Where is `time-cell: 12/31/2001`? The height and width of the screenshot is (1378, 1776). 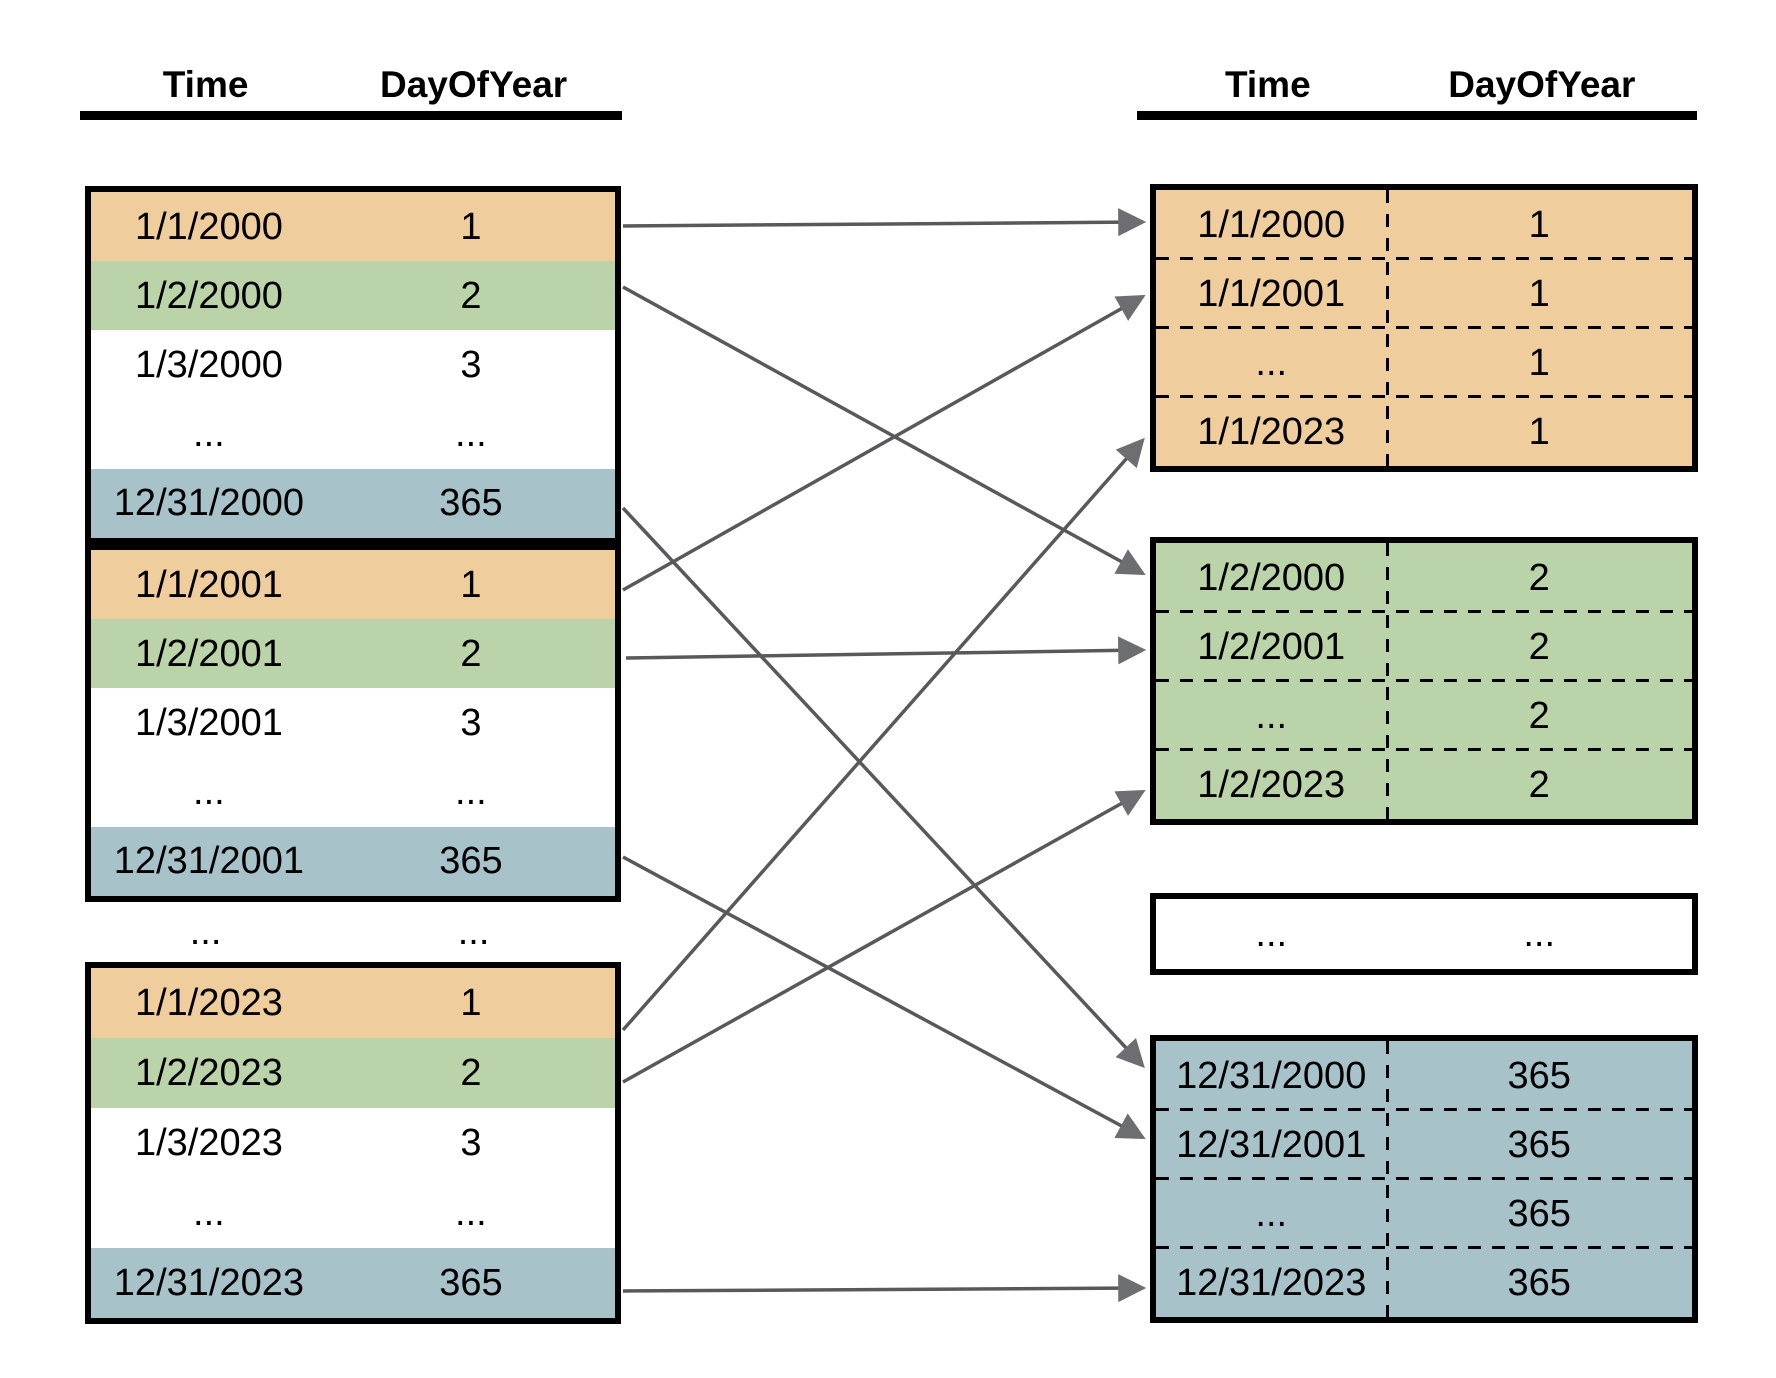 time-cell: 12/31/2001 is located at coordinates (208, 861).